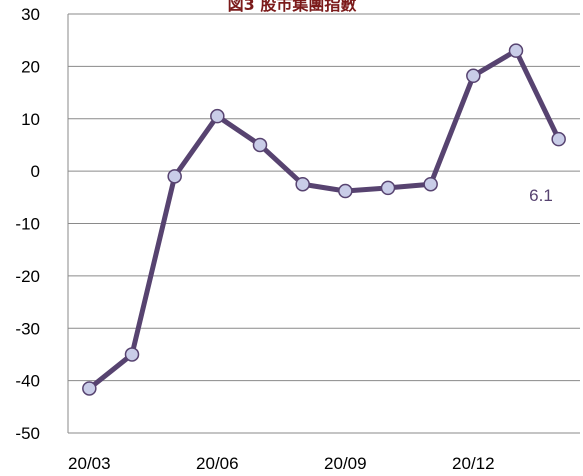 The height and width of the screenshot is (476, 583). I want to click on x-tick-label: 20/09, so click(345, 463).